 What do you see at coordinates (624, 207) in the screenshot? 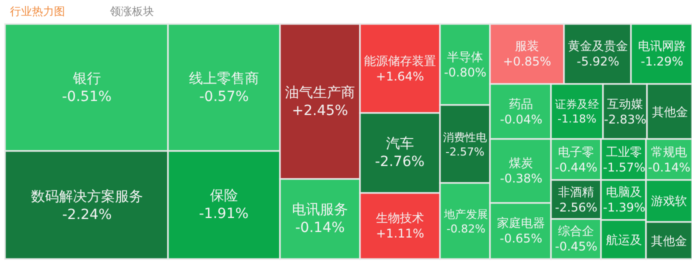
I see `data-label: -1.39%` at bounding box center [624, 207].